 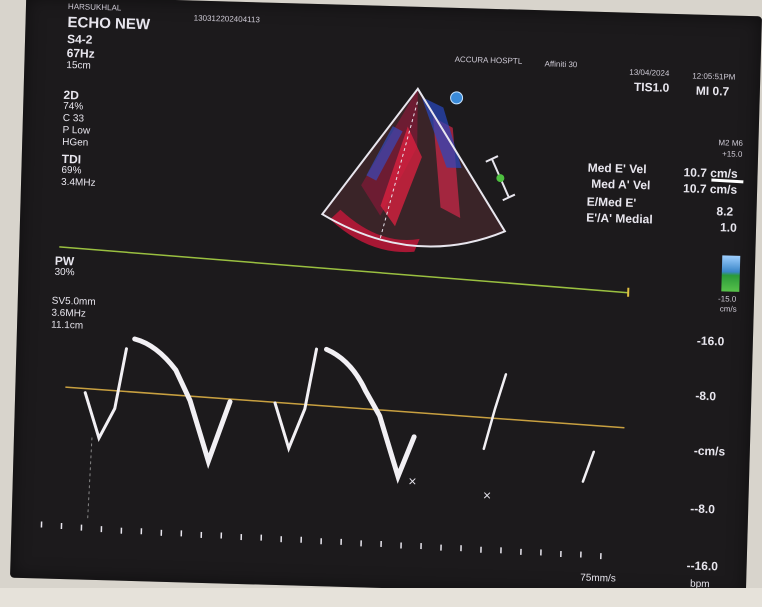 What do you see at coordinates (457, 98) in the screenshot?
I see `orientation-icon` at bounding box center [457, 98].